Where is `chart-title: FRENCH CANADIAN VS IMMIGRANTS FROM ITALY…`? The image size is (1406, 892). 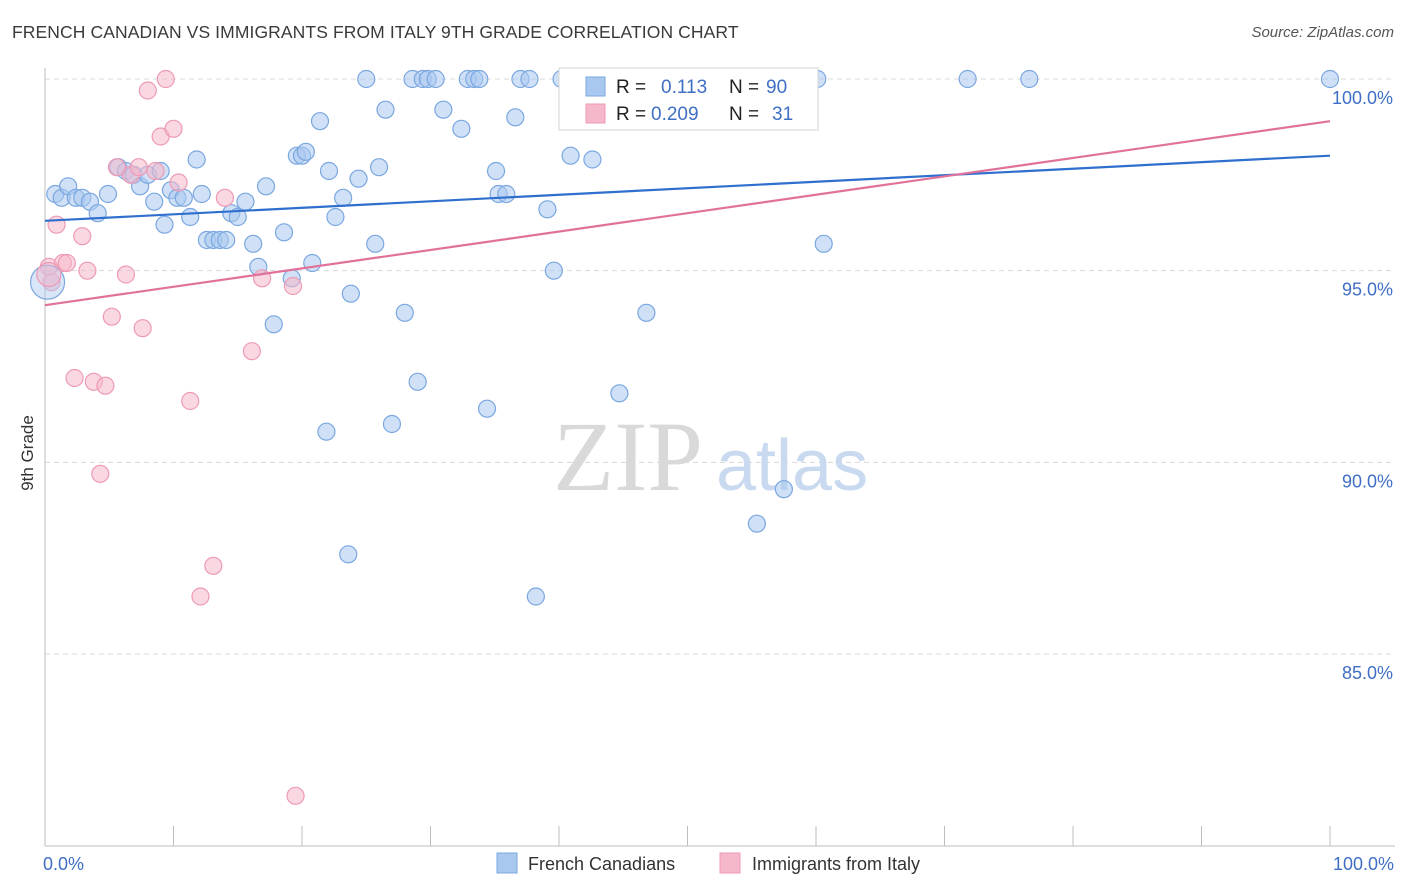
chart-title: FRENCH CANADIAN VS IMMIGRANTS FROM ITALY… is located at coordinates (375, 32).